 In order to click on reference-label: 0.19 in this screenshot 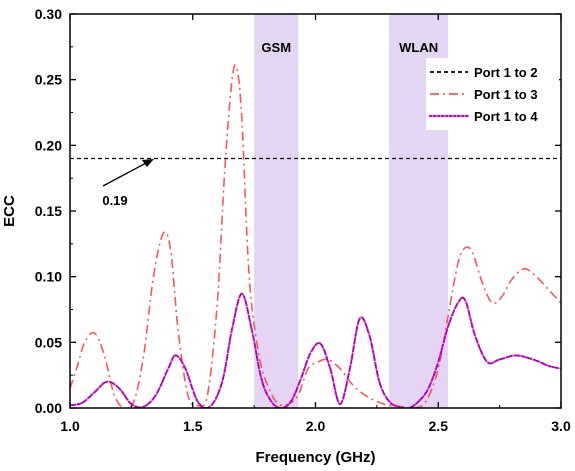, I will do `click(114, 200)`.